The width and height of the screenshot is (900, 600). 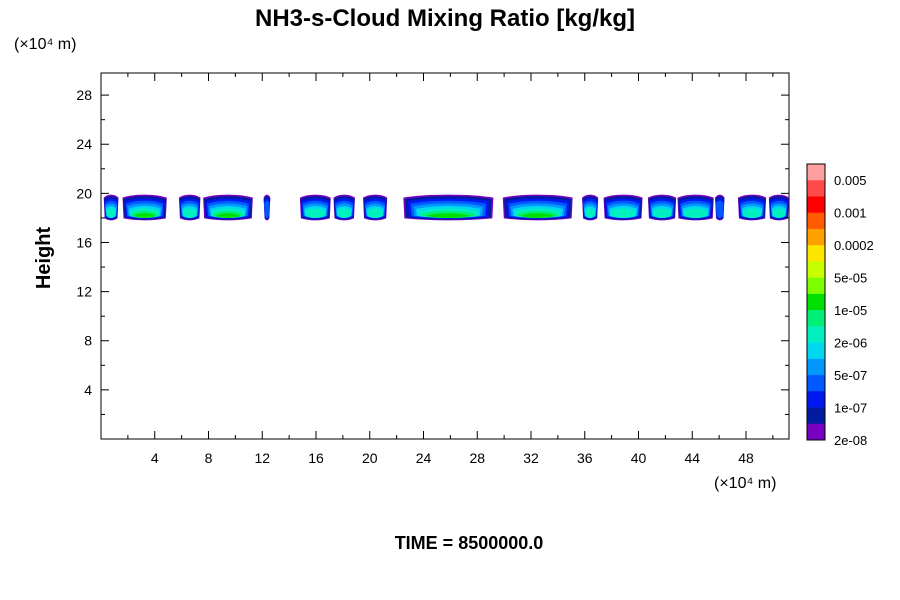 I want to click on x-tick-label: 28, so click(x=477, y=458).